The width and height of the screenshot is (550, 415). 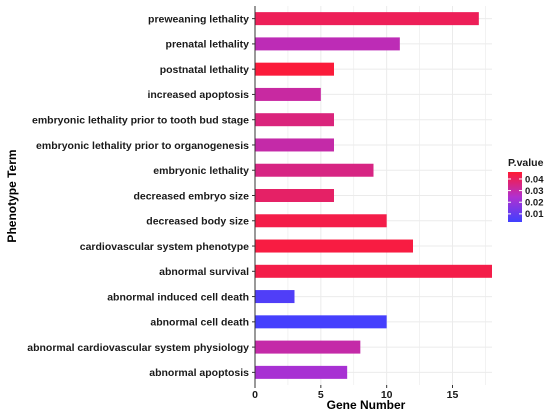 What do you see at coordinates (275, 297) in the screenshot?
I see `bar-abnormal-induced-cell-death` at bounding box center [275, 297].